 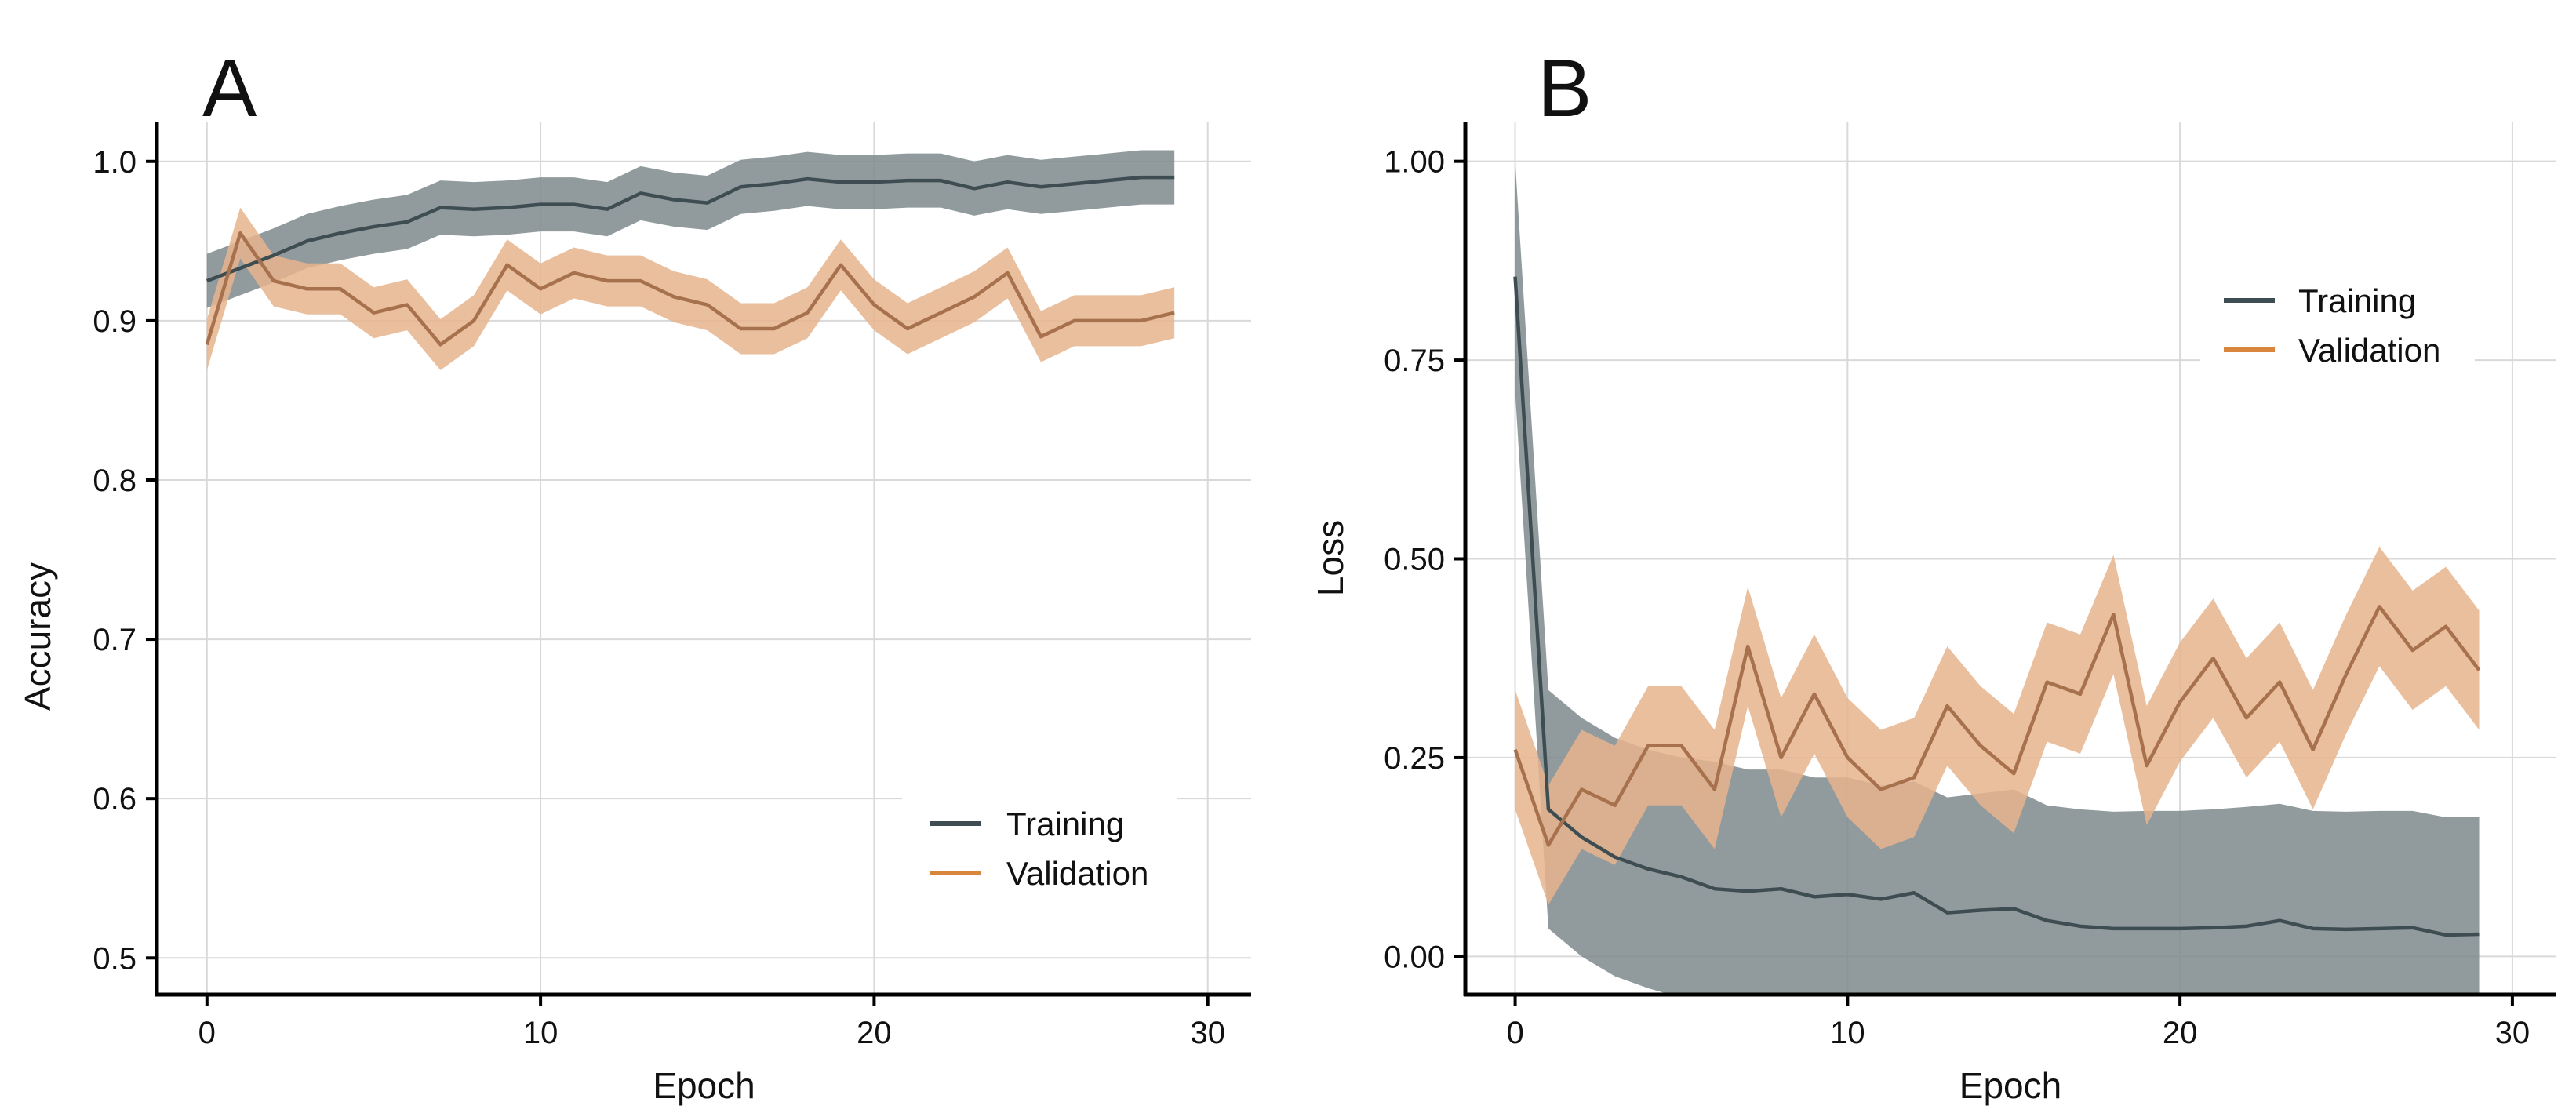 What do you see at coordinates (37, 636) in the screenshot?
I see `y-axis-label: Accuracy` at bounding box center [37, 636].